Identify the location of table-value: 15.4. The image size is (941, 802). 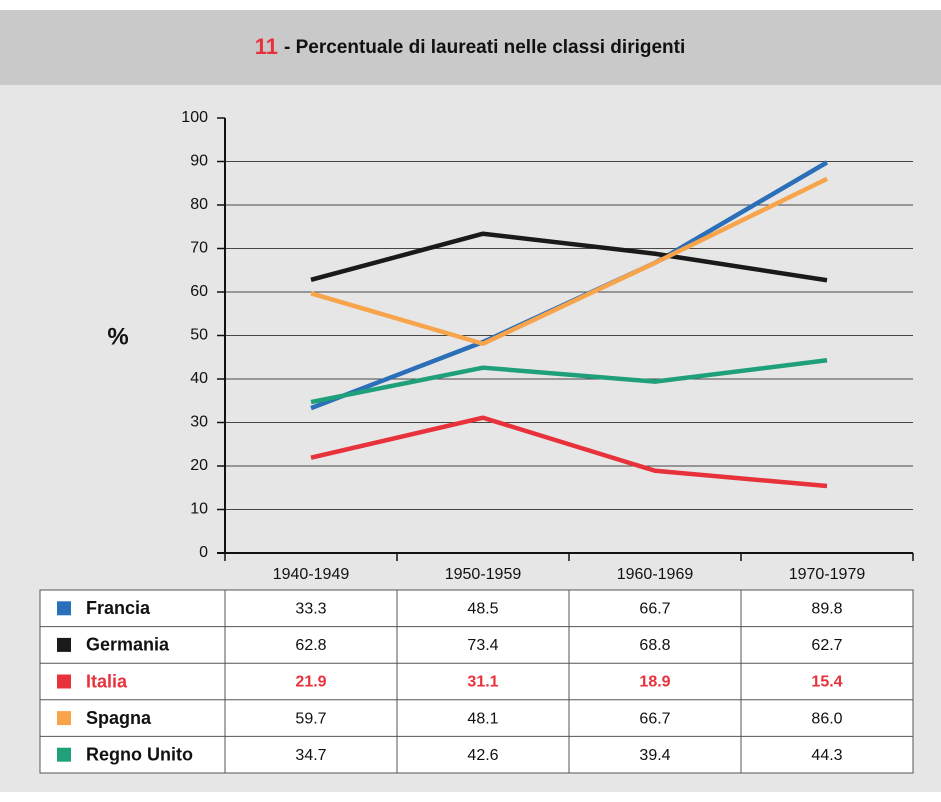
(826, 682).